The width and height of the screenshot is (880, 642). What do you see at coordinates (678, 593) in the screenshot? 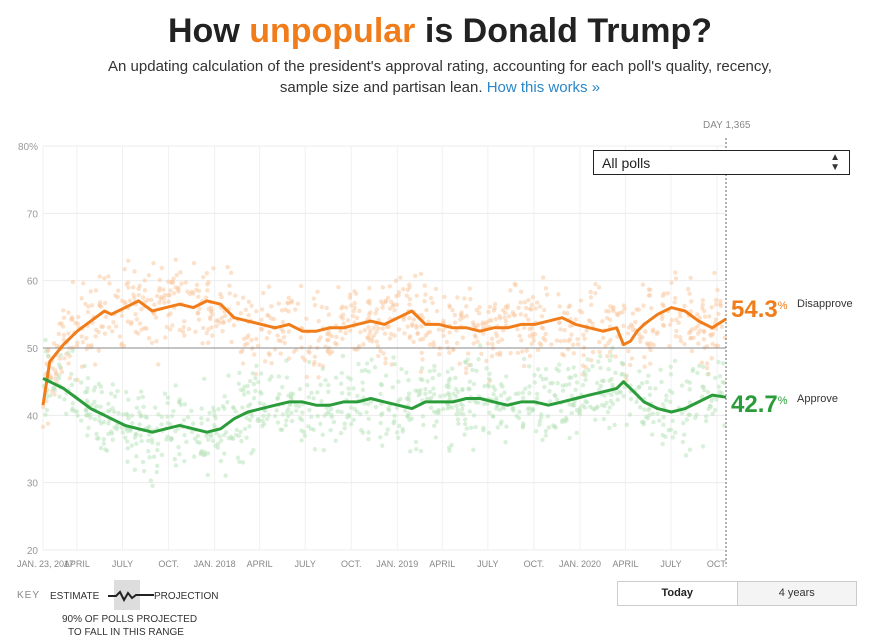
I see `range-today-button: Today` at bounding box center [678, 593].